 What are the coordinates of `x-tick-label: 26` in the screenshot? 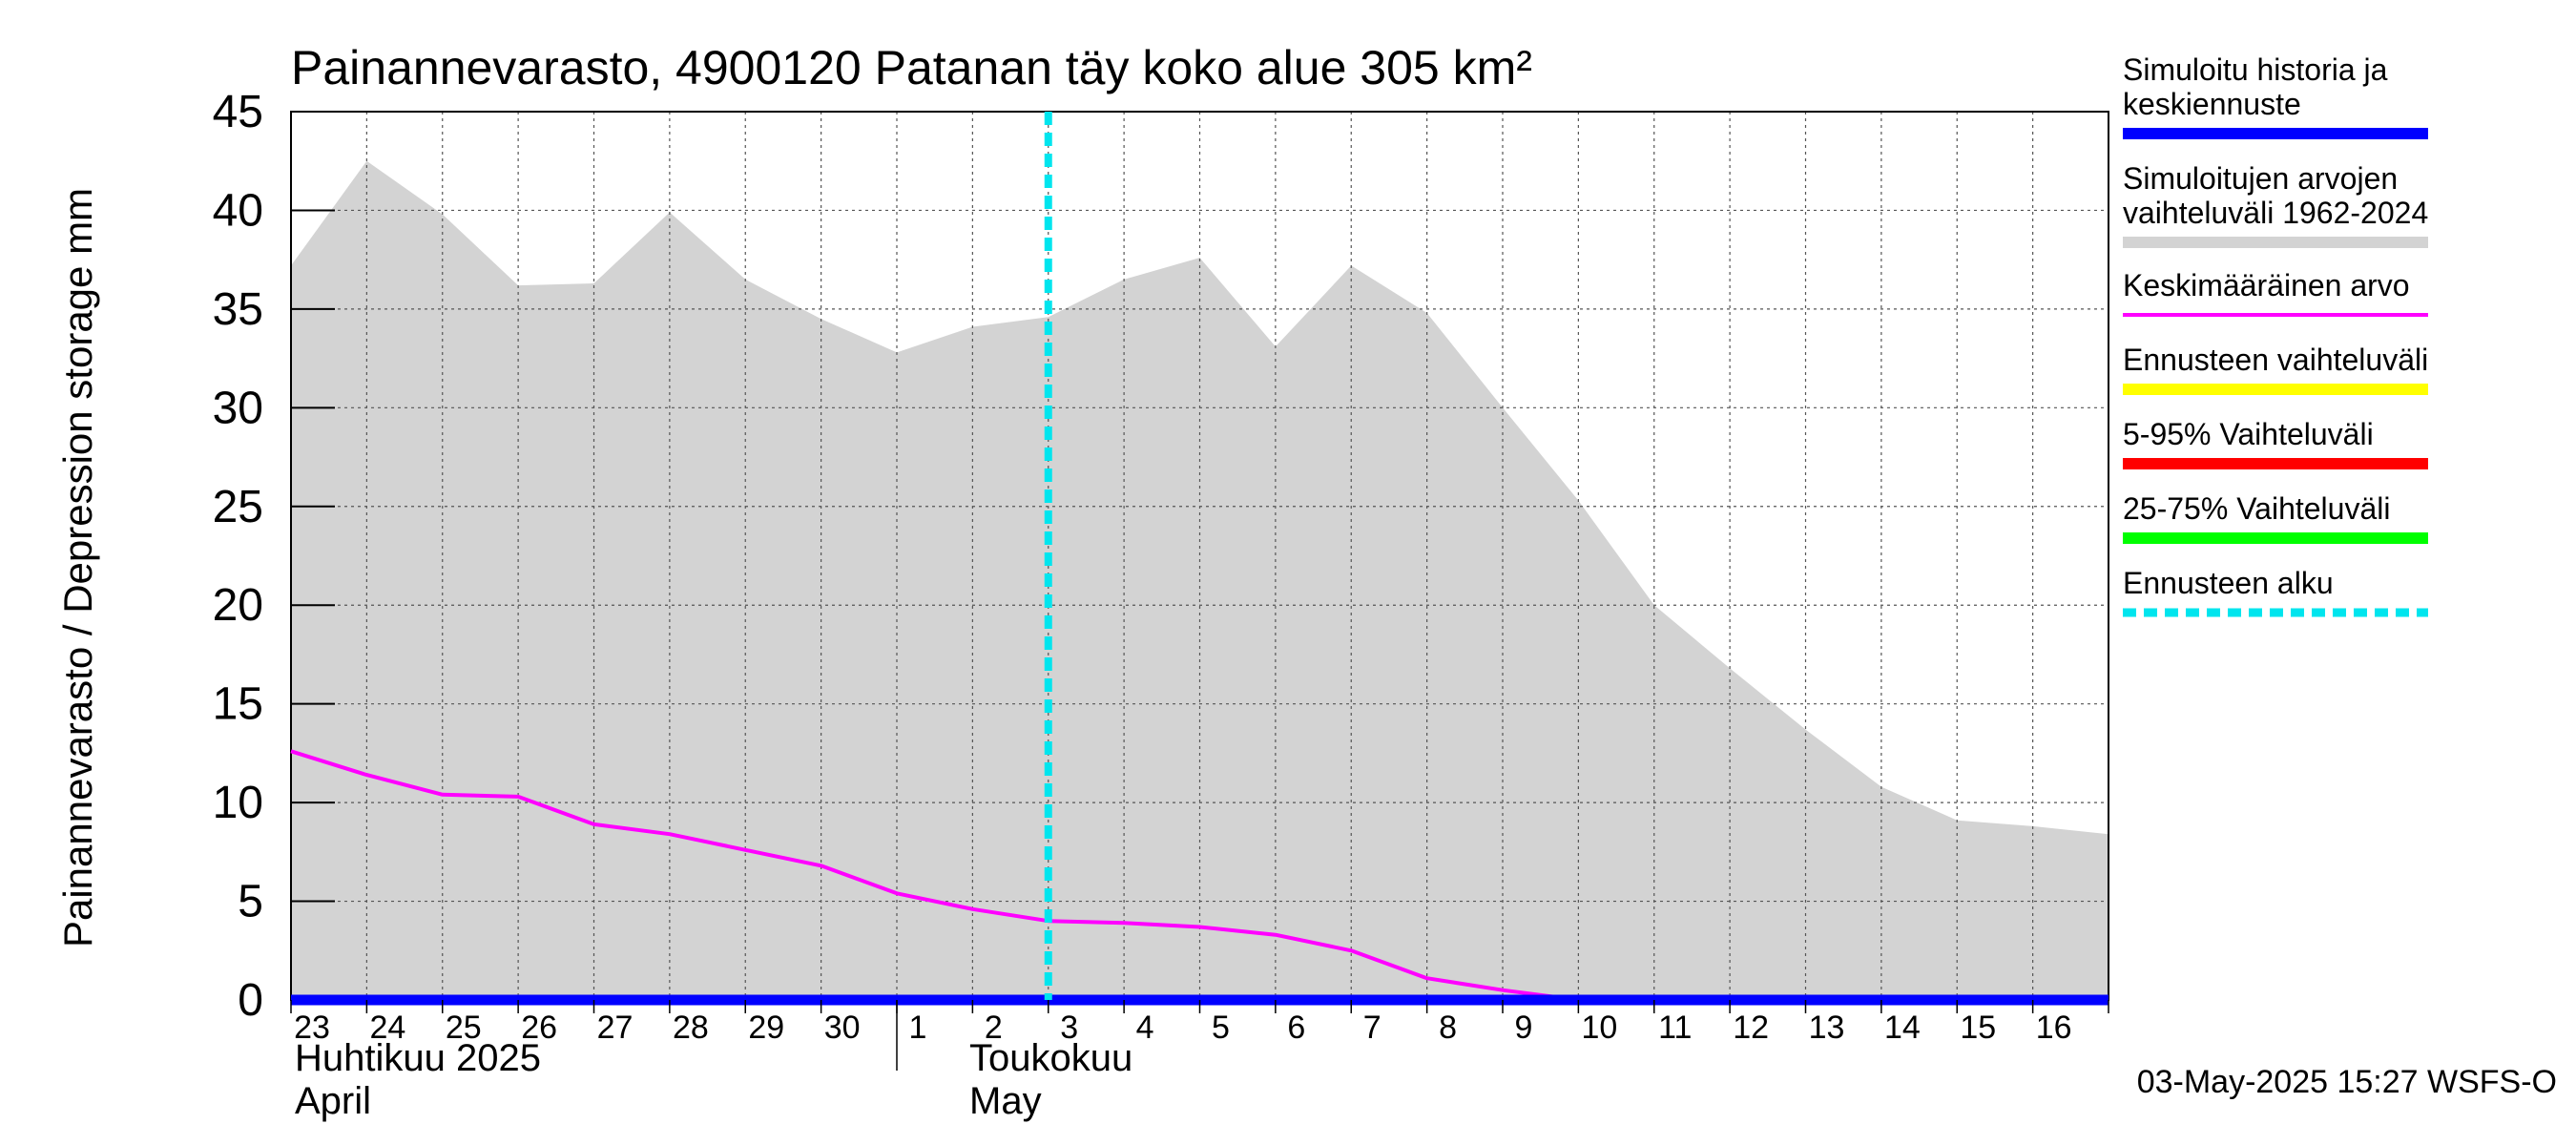 It's located at (539, 1028).